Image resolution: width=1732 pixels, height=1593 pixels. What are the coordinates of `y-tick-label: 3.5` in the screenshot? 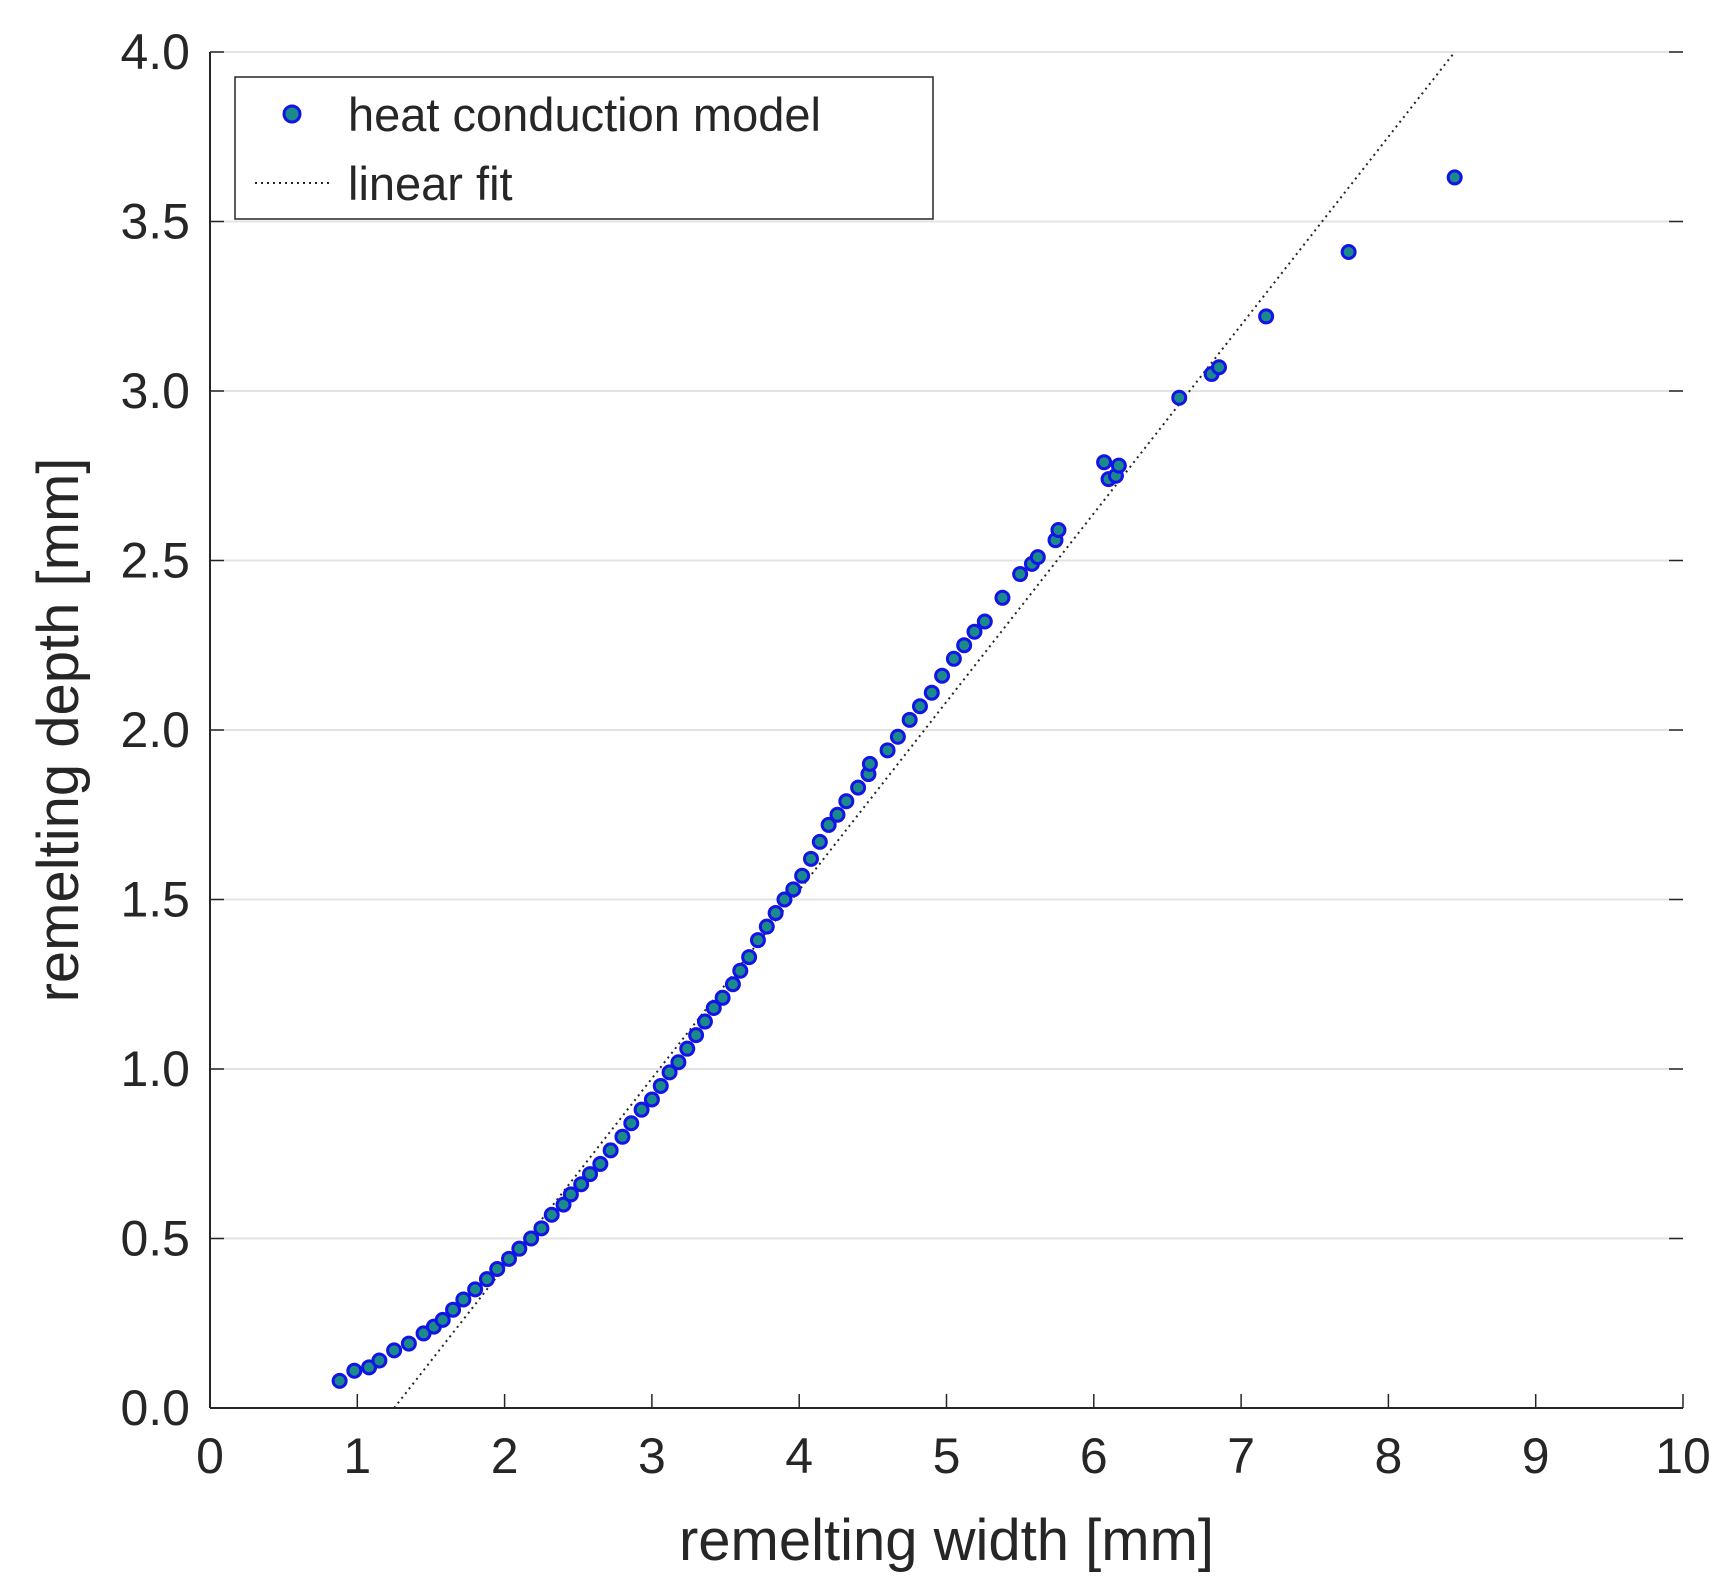 It's located at (155, 222).